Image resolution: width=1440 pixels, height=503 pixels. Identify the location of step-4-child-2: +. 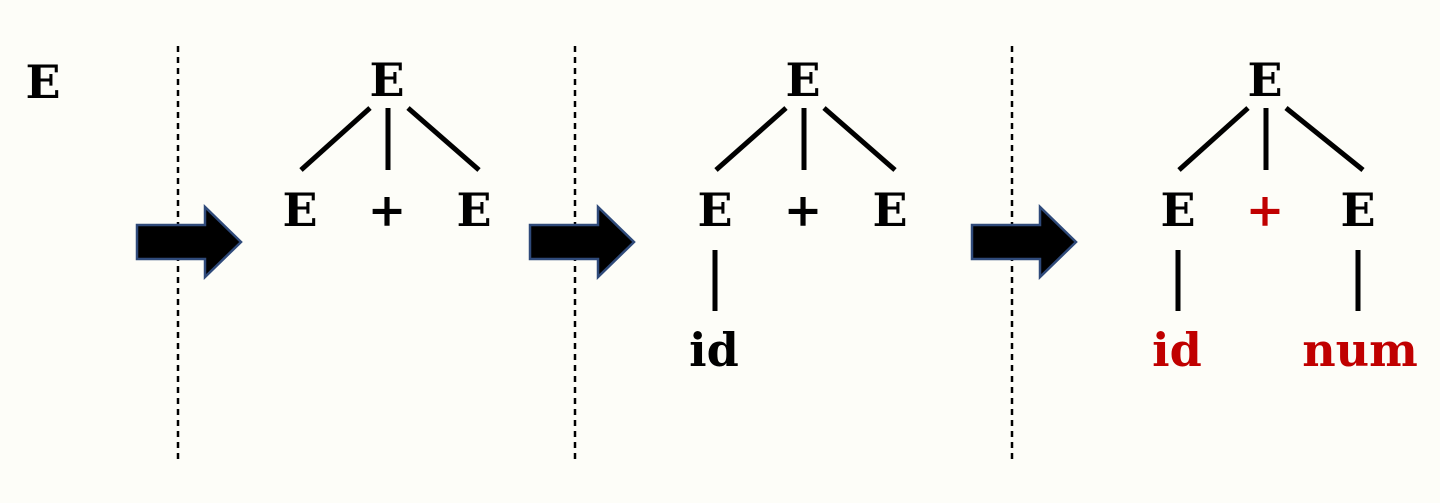
(1265, 210).